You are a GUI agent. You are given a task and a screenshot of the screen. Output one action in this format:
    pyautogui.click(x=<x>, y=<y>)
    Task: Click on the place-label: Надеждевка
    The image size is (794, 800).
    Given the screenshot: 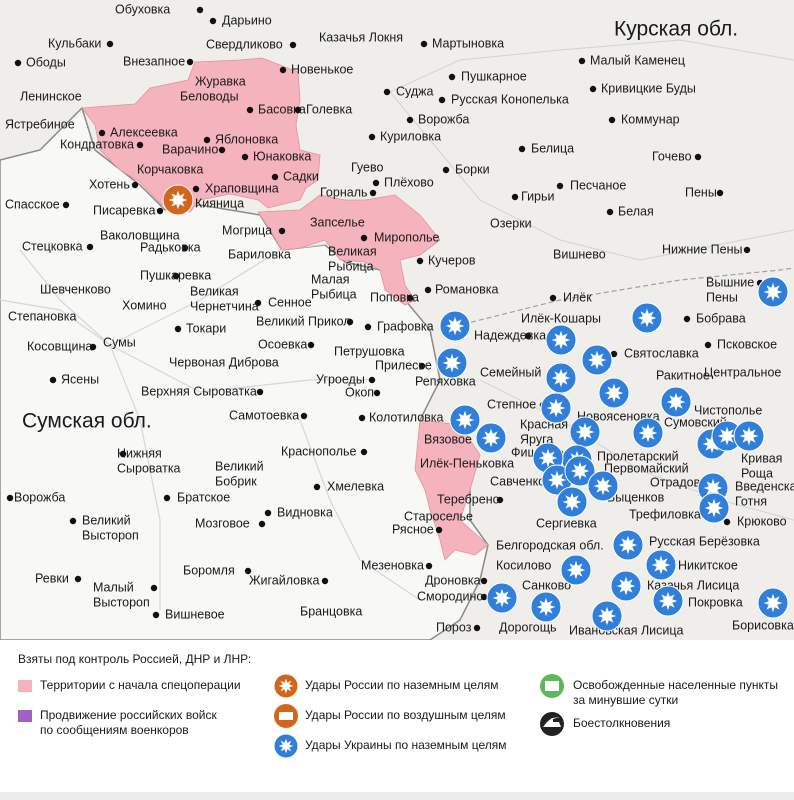 What is the action you would take?
    pyautogui.click(x=510, y=335)
    